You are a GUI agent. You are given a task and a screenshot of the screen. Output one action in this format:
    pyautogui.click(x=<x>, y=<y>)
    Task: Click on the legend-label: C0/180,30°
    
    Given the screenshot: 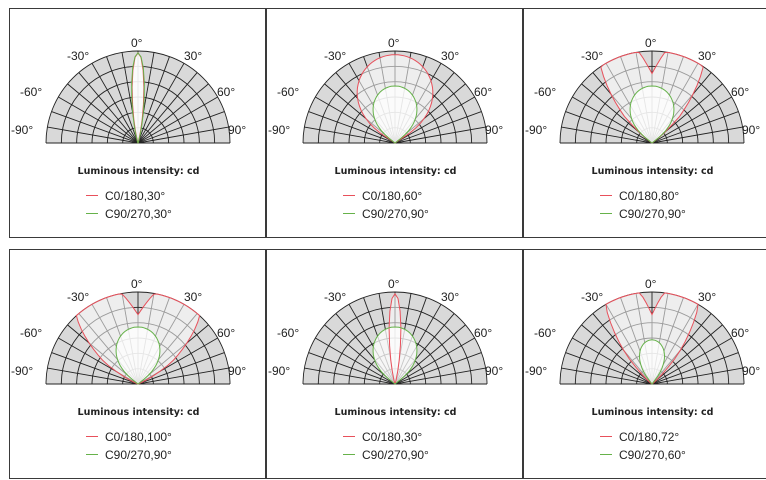 What is the action you would take?
    pyautogui.click(x=392, y=436)
    